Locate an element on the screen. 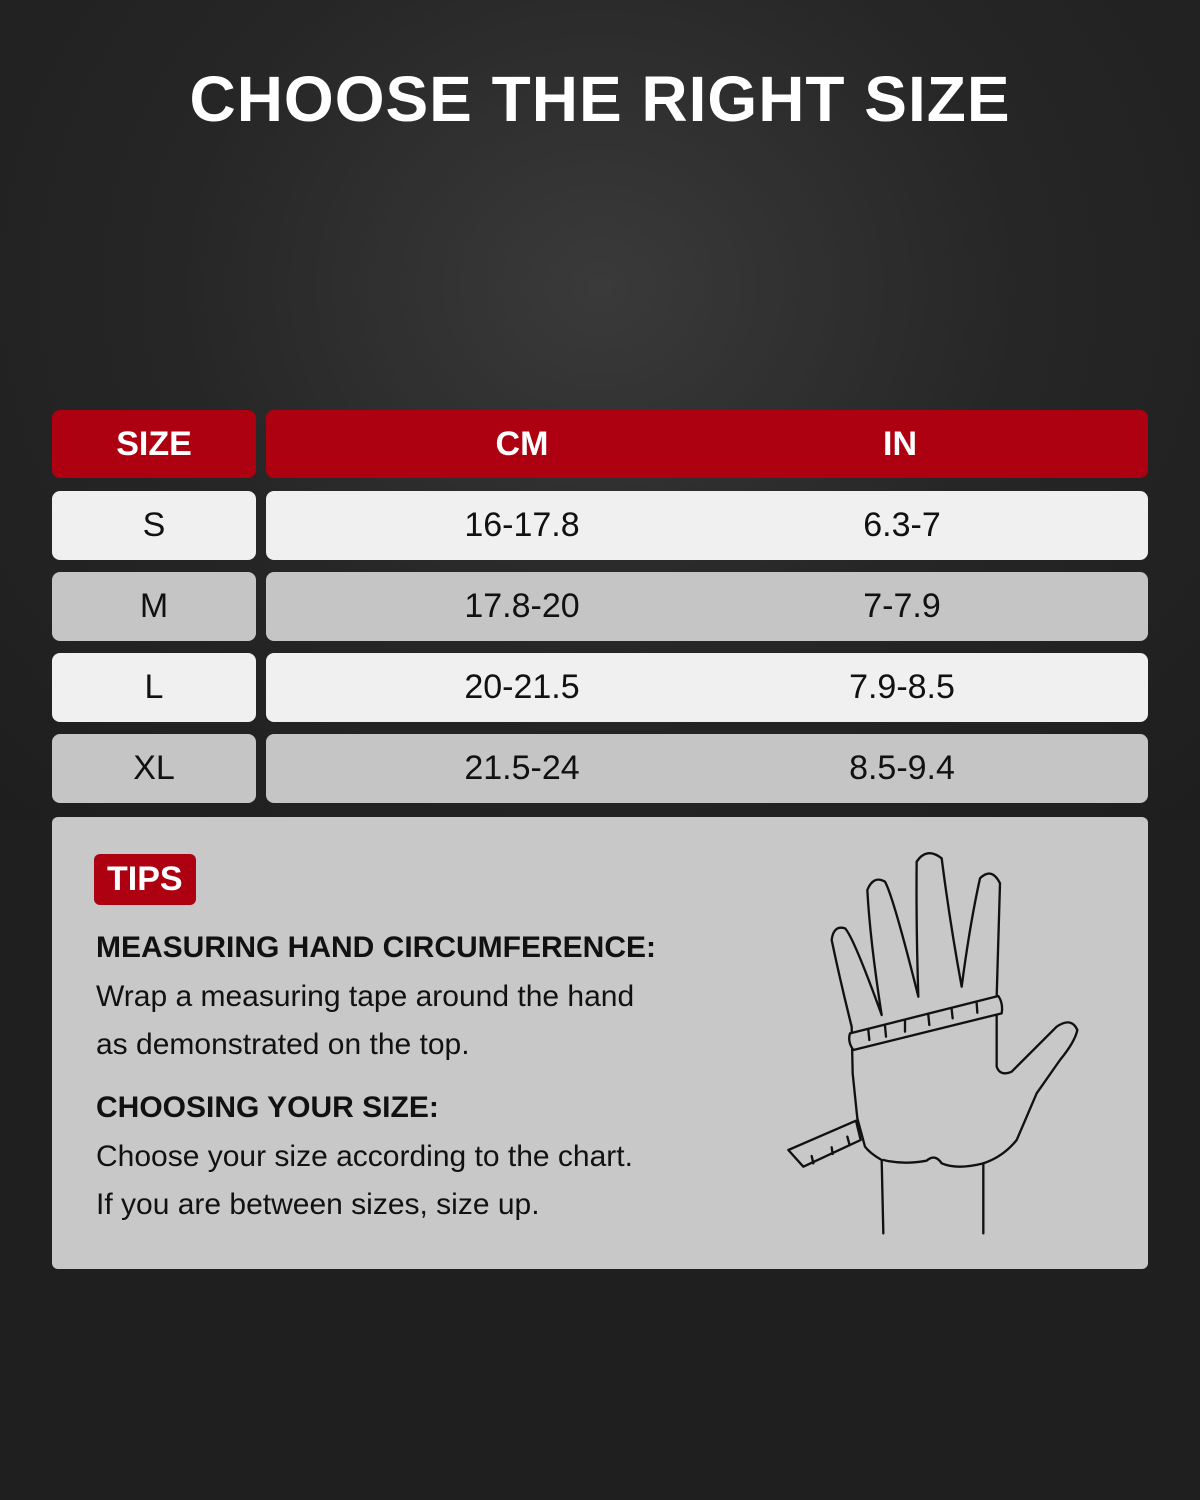 This screenshot has width=1200, height=1500. cm-cell: 21.5-24 is located at coordinates (522, 768).